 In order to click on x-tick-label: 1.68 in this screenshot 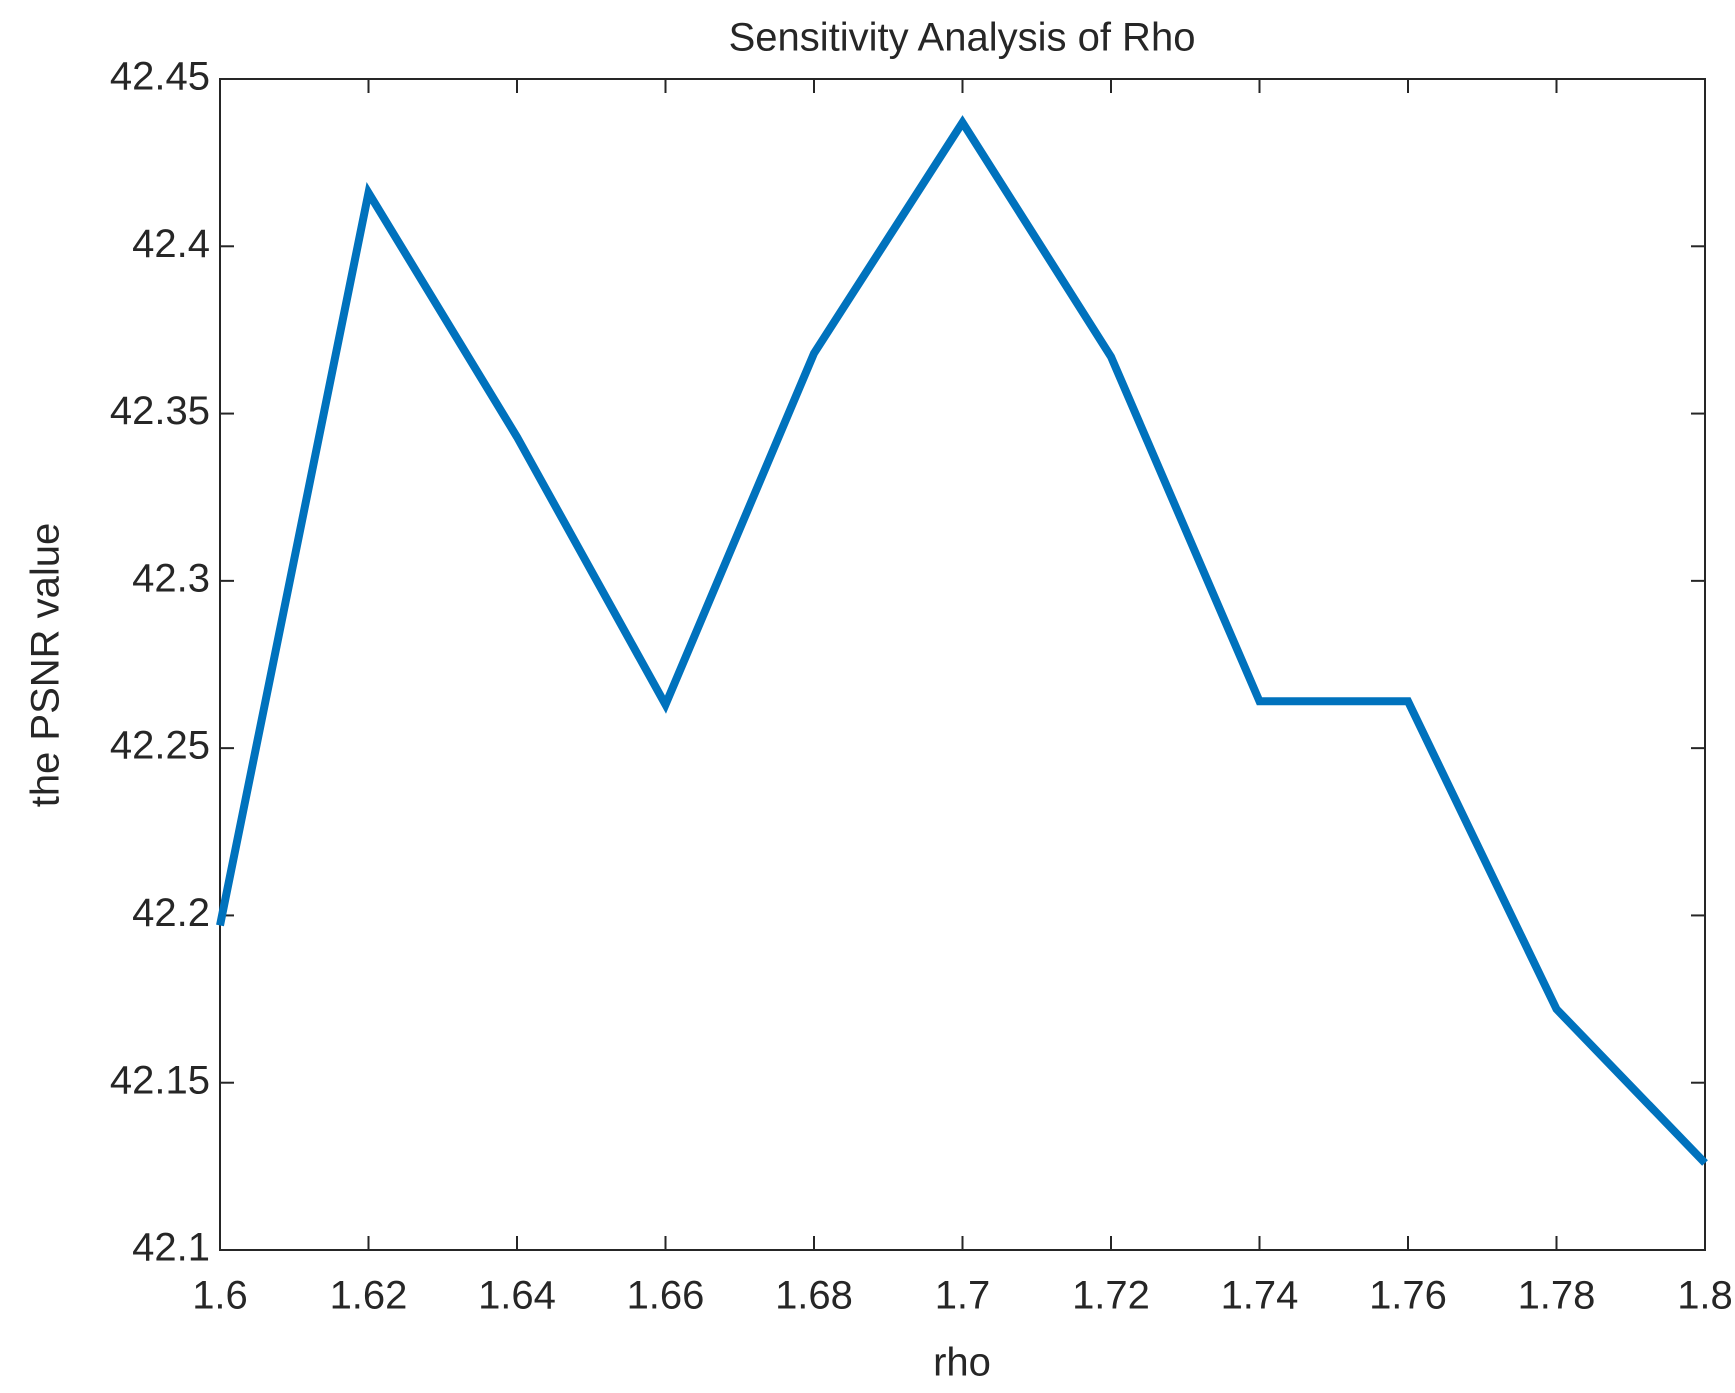, I will do `click(814, 1296)`.